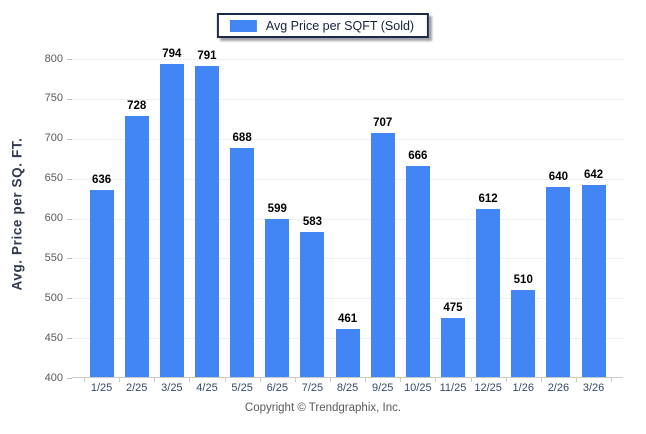 The width and height of the screenshot is (646, 434). What do you see at coordinates (53, 98) in the screenshot?
I see `y-tick-label: 750` at bounding box center [53, 98].